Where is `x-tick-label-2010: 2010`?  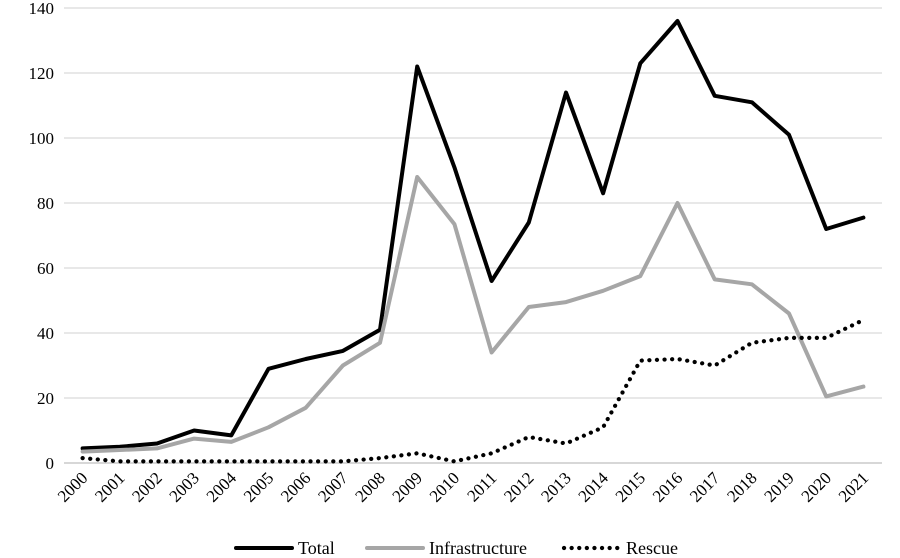
x-tick-label-2010: 2010 is located at coordinates (444, 486).